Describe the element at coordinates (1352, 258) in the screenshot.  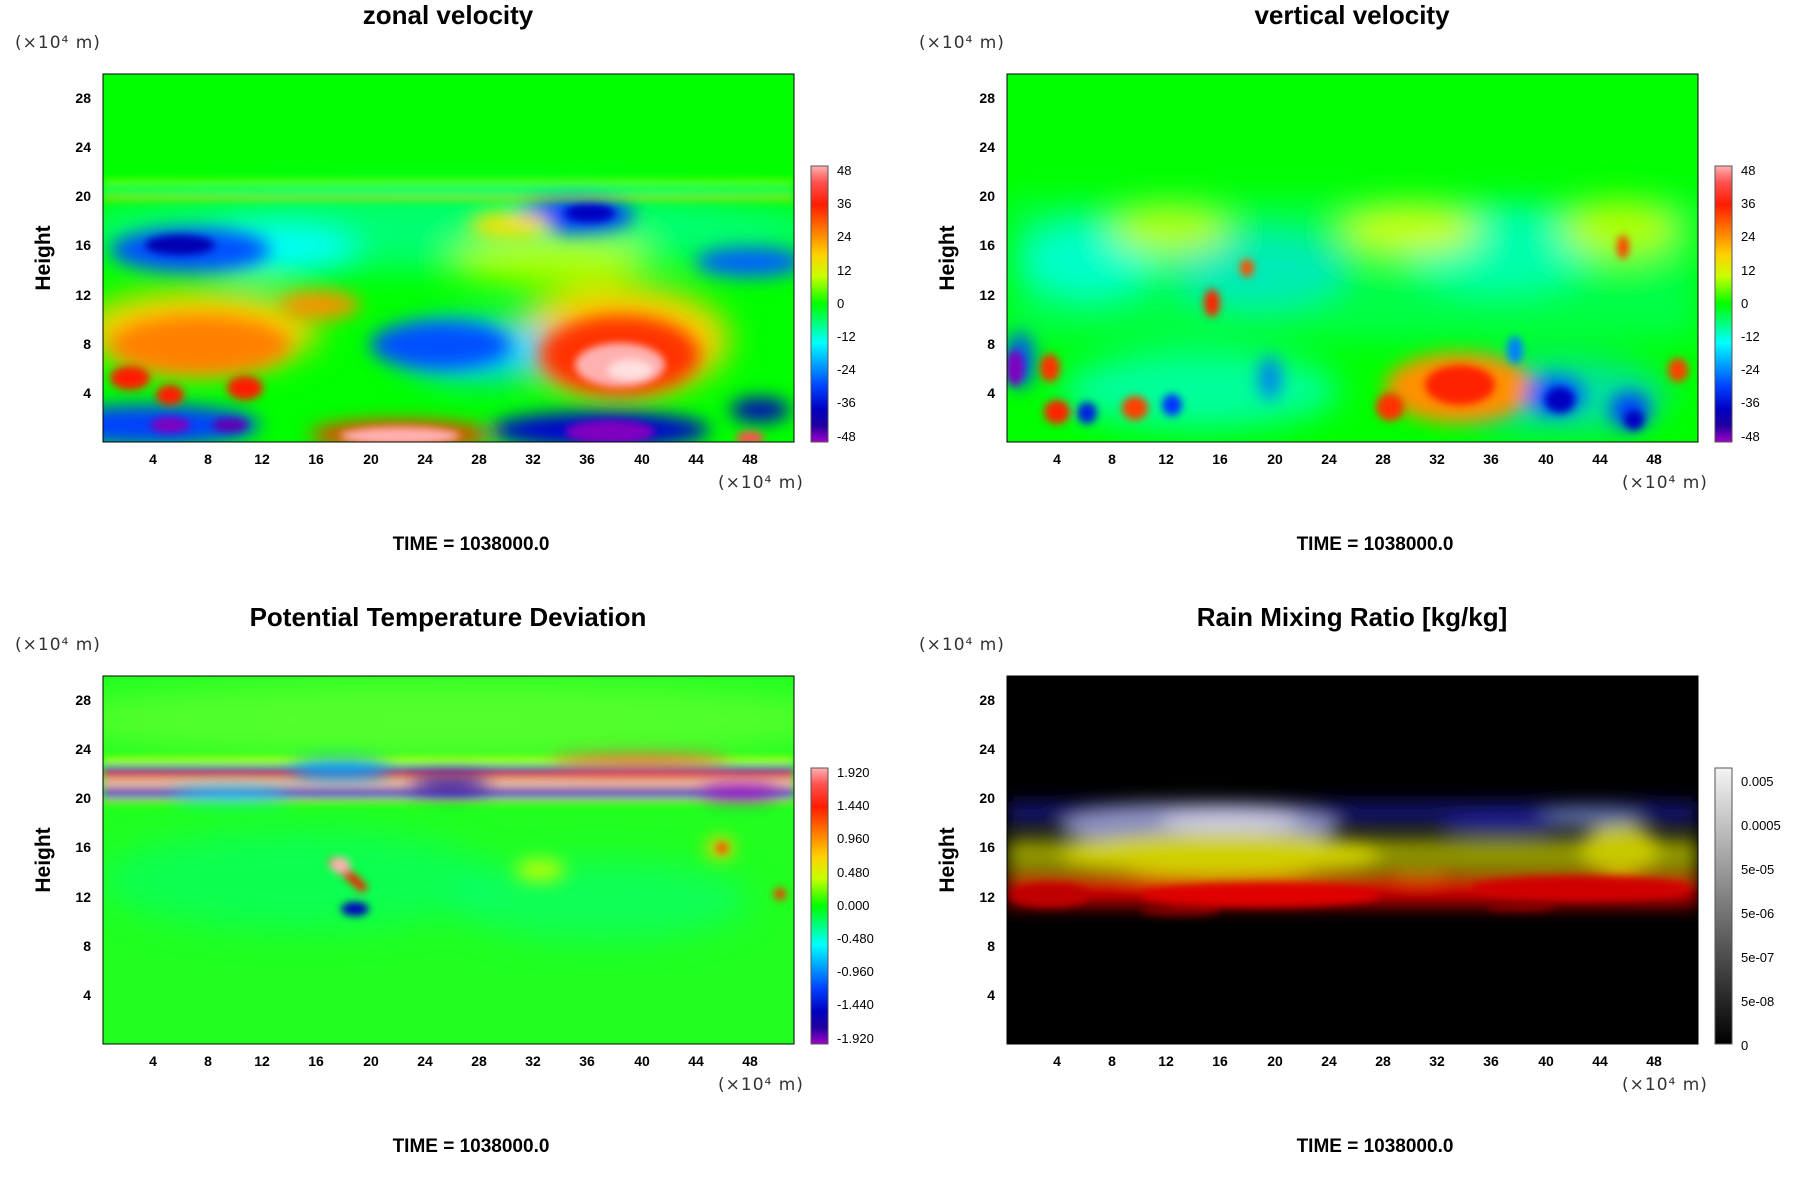
I see `heatmap-vertical` at that location.